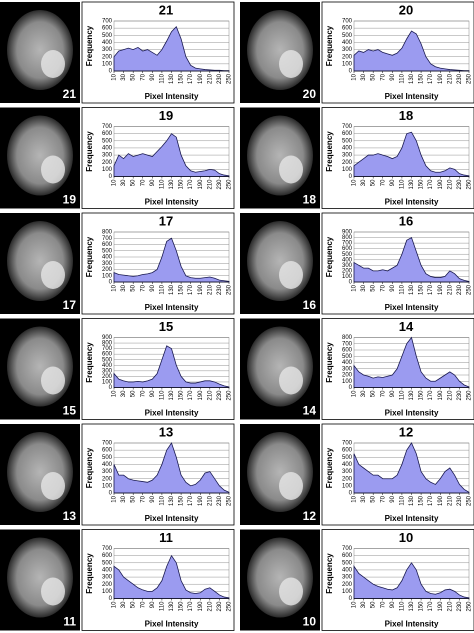 This screenshot has height=633, width=474. Describe the element at coordinates (310, 200) in the screenshot. I see `image-label: 18` at that location.